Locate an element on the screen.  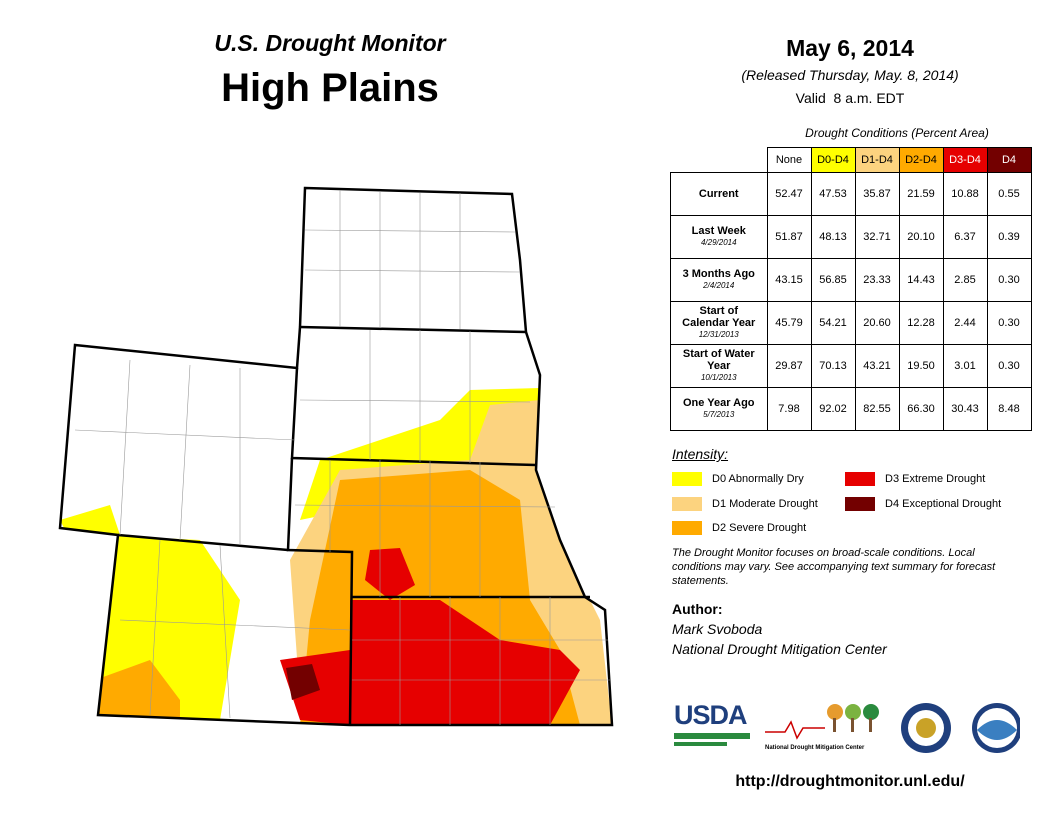
date: May 6, 2014 is located at coordinates (850, 48).